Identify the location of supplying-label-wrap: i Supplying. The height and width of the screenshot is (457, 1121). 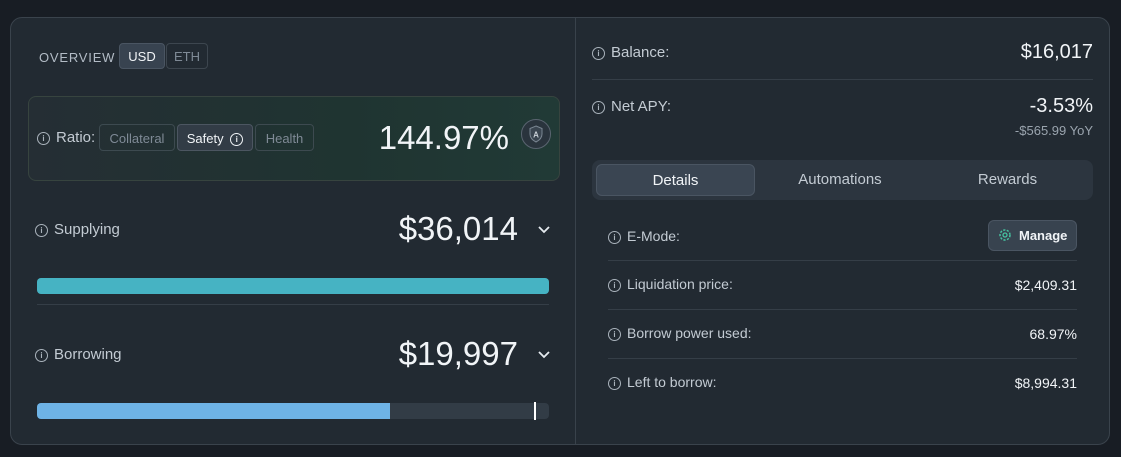
(77, 229).